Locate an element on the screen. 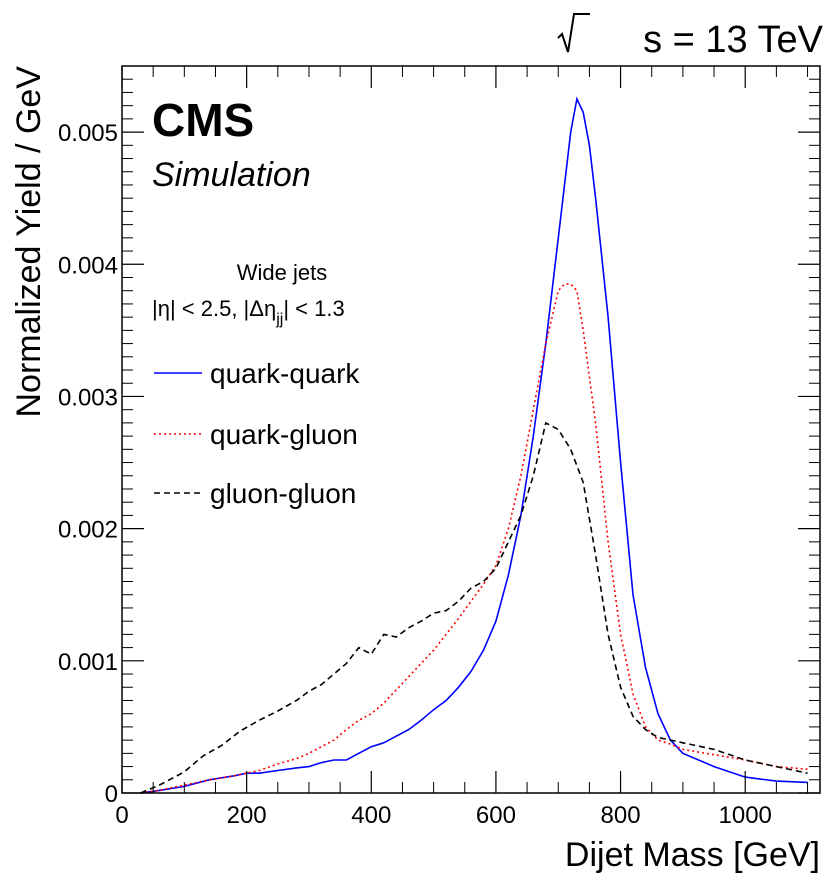  x-tick-label: 0 is located at coordinates (121, 815).